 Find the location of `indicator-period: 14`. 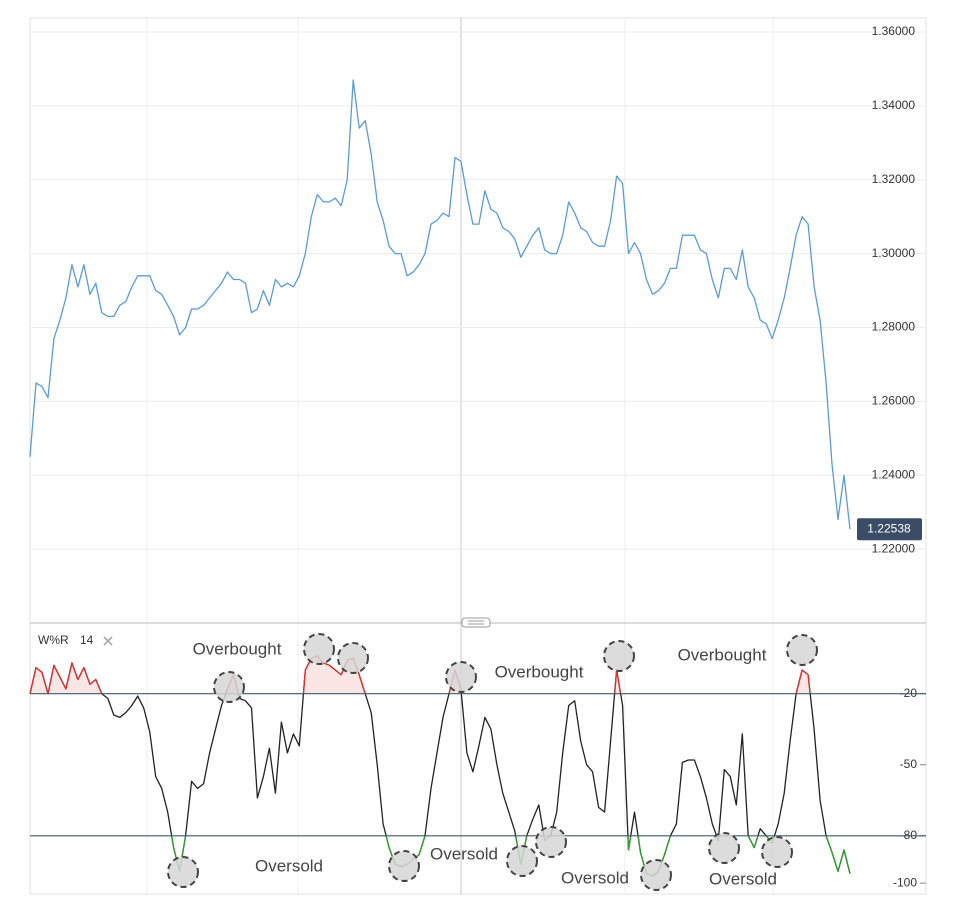

indicator-period: 14 is located at coordinates (87, 640).